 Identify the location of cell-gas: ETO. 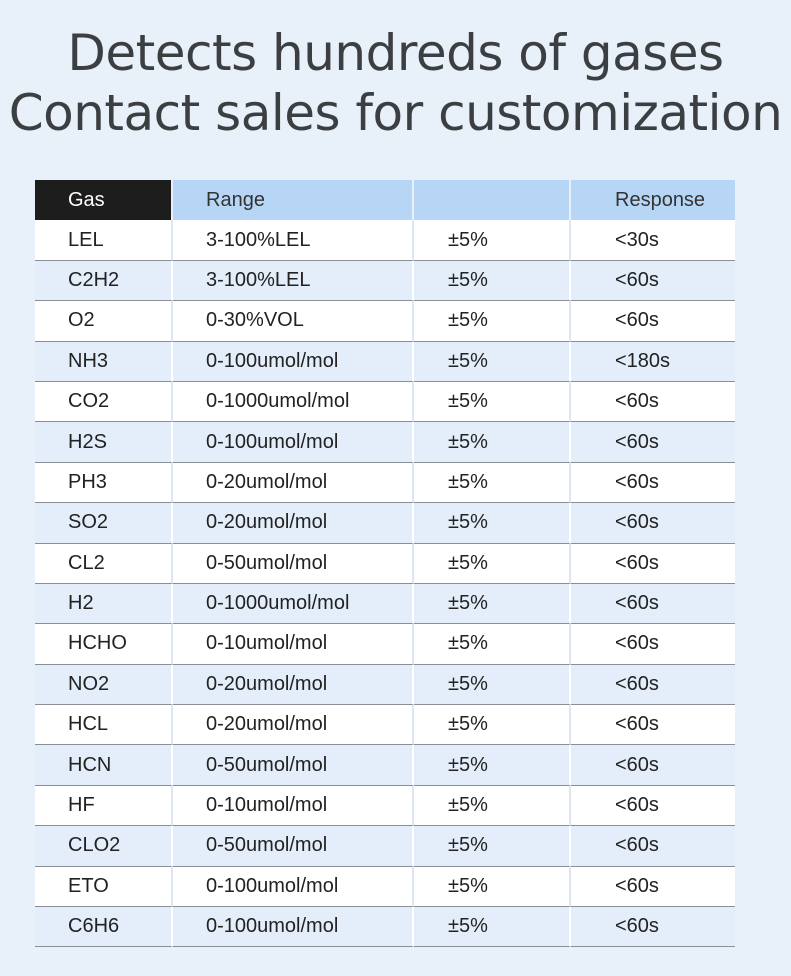
(104, 887).